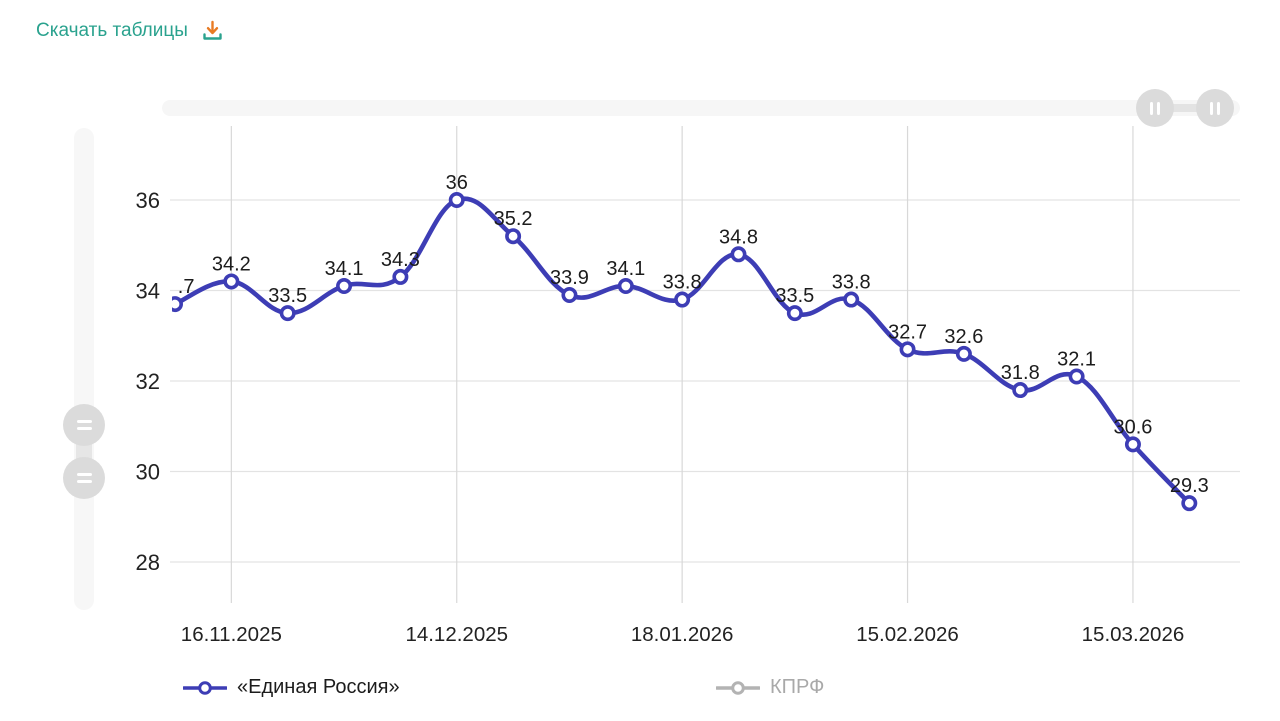  What do you see at coordinates (1185, 108) in the screenshot?
I see `x-range-scrollbar-range` at bounding box center [1185, 108].